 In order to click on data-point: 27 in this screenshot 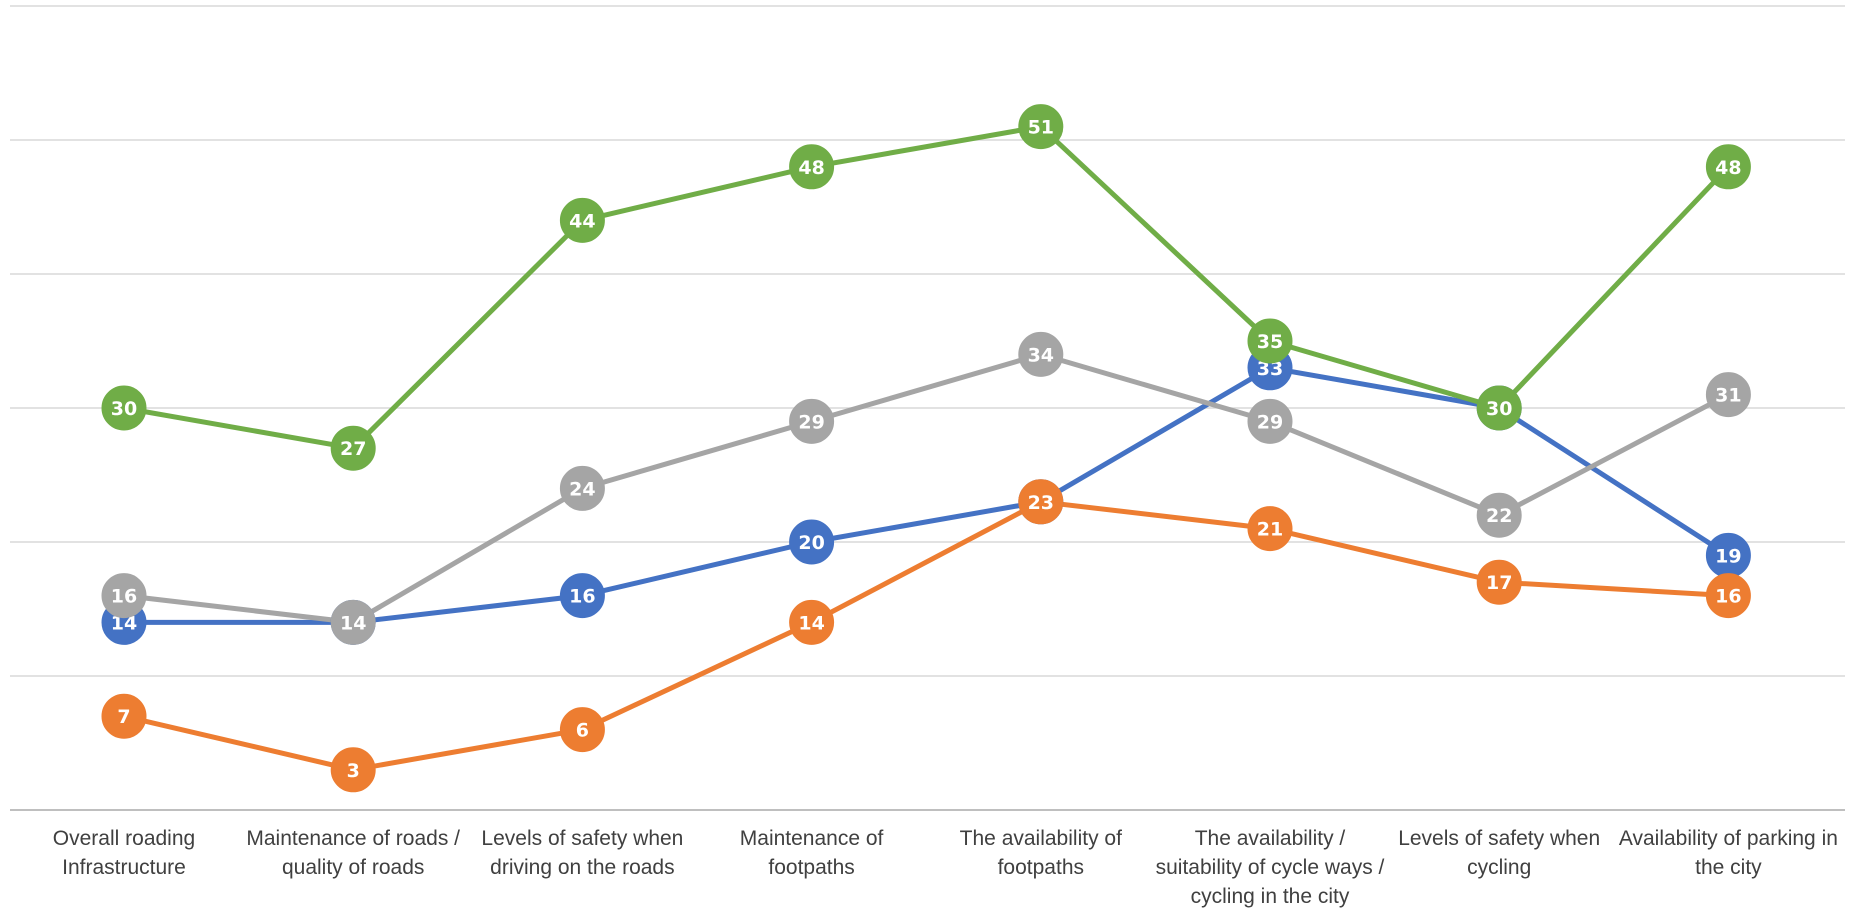, I will do `click(353, 448)`.